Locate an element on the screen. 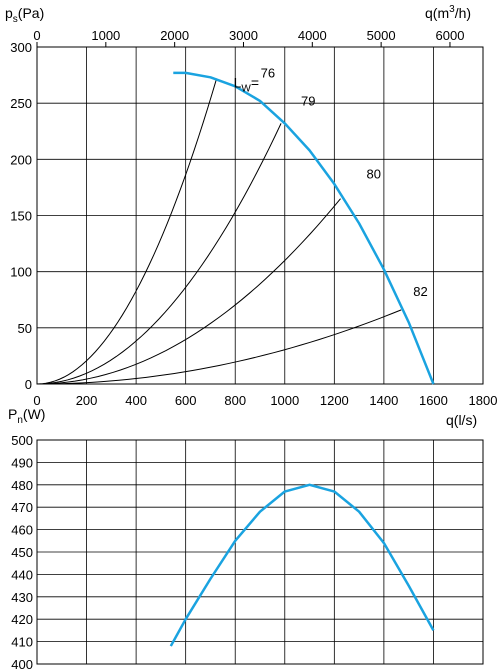  power-y-tick-label: 450 is located at coordinates (22, 552).